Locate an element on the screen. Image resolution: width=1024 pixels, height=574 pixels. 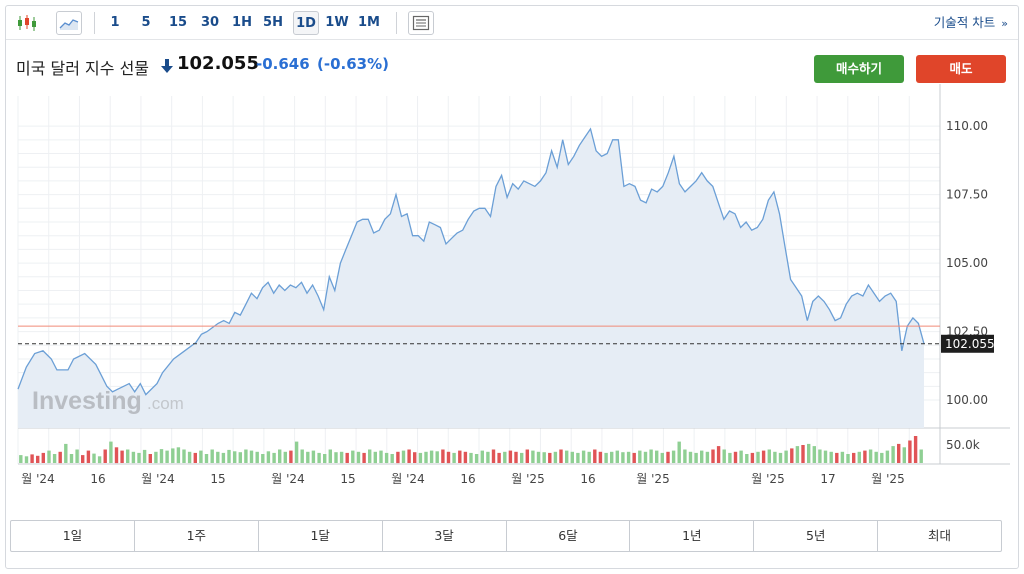
period-1h: 1H is located at coordinates (242, 22).